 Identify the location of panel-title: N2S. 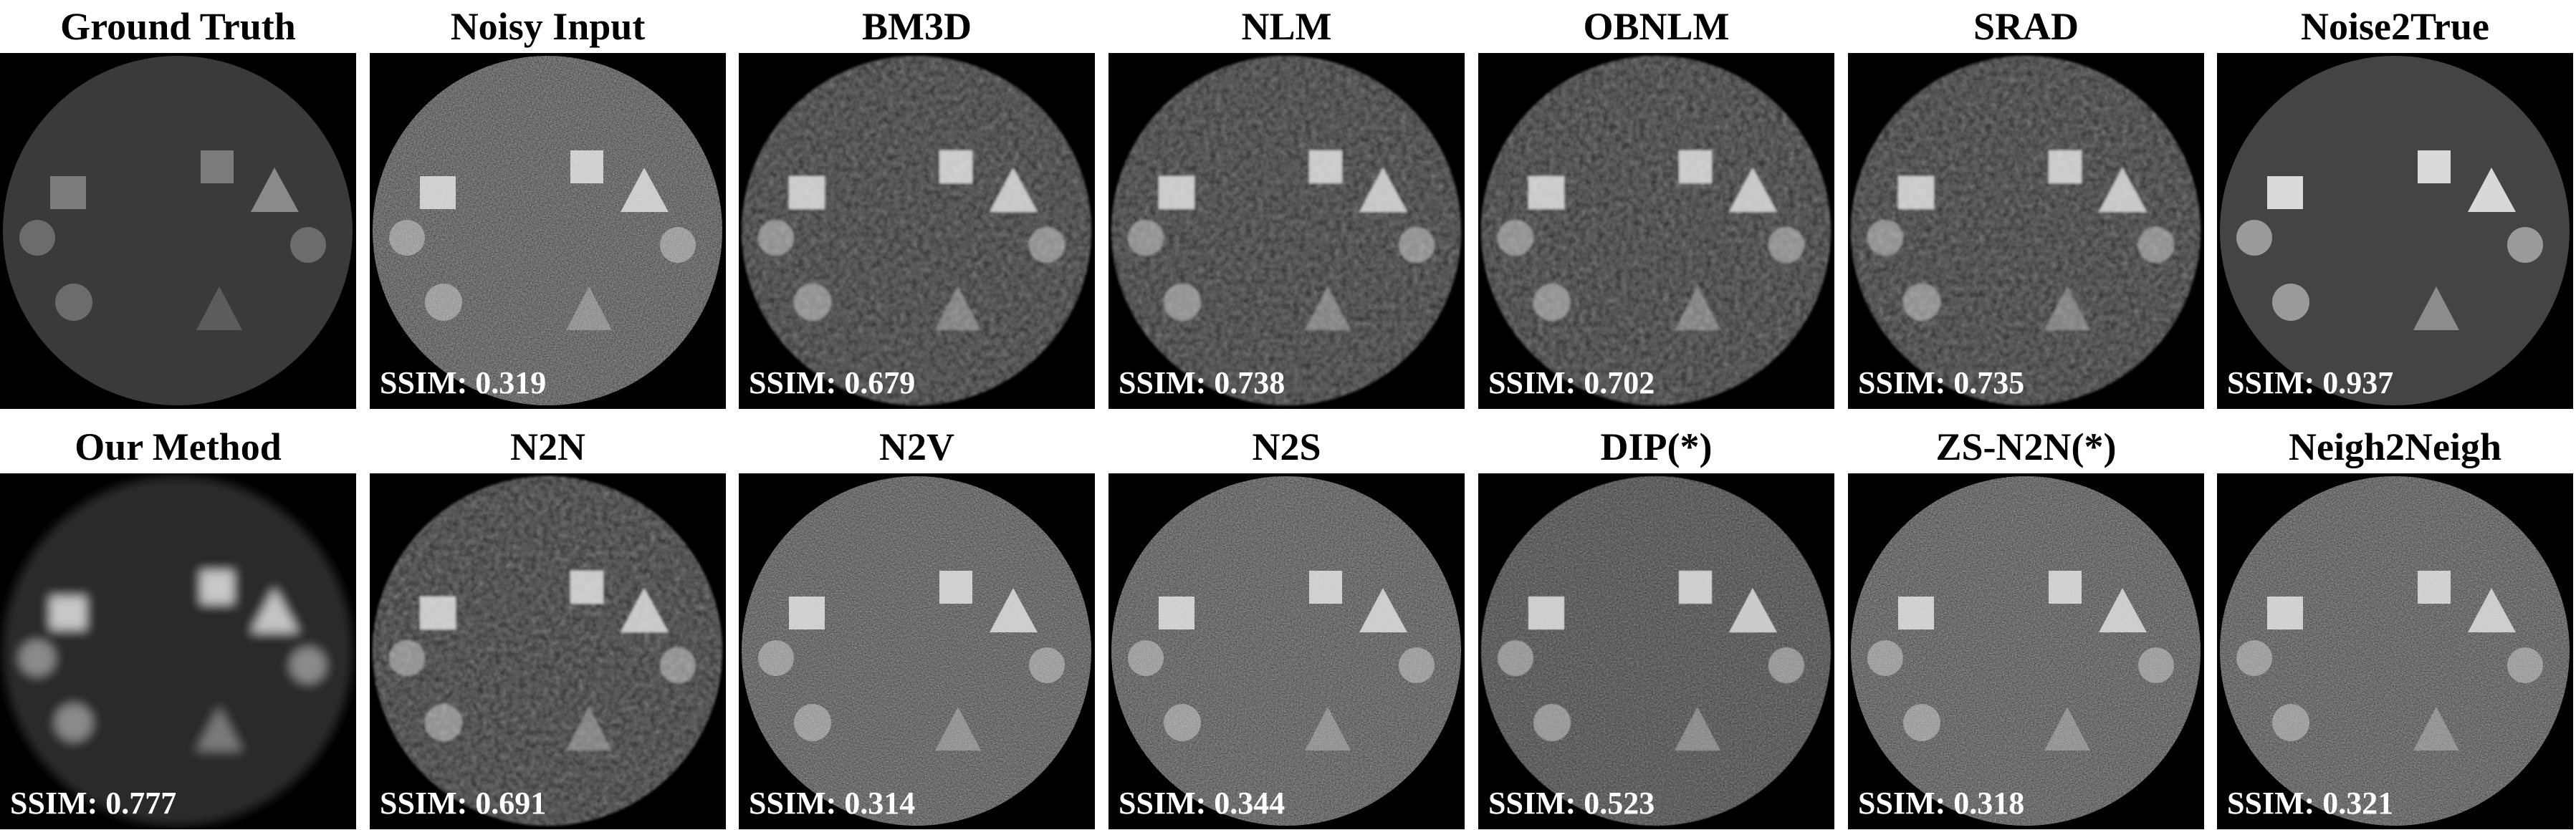
(1286, 446).